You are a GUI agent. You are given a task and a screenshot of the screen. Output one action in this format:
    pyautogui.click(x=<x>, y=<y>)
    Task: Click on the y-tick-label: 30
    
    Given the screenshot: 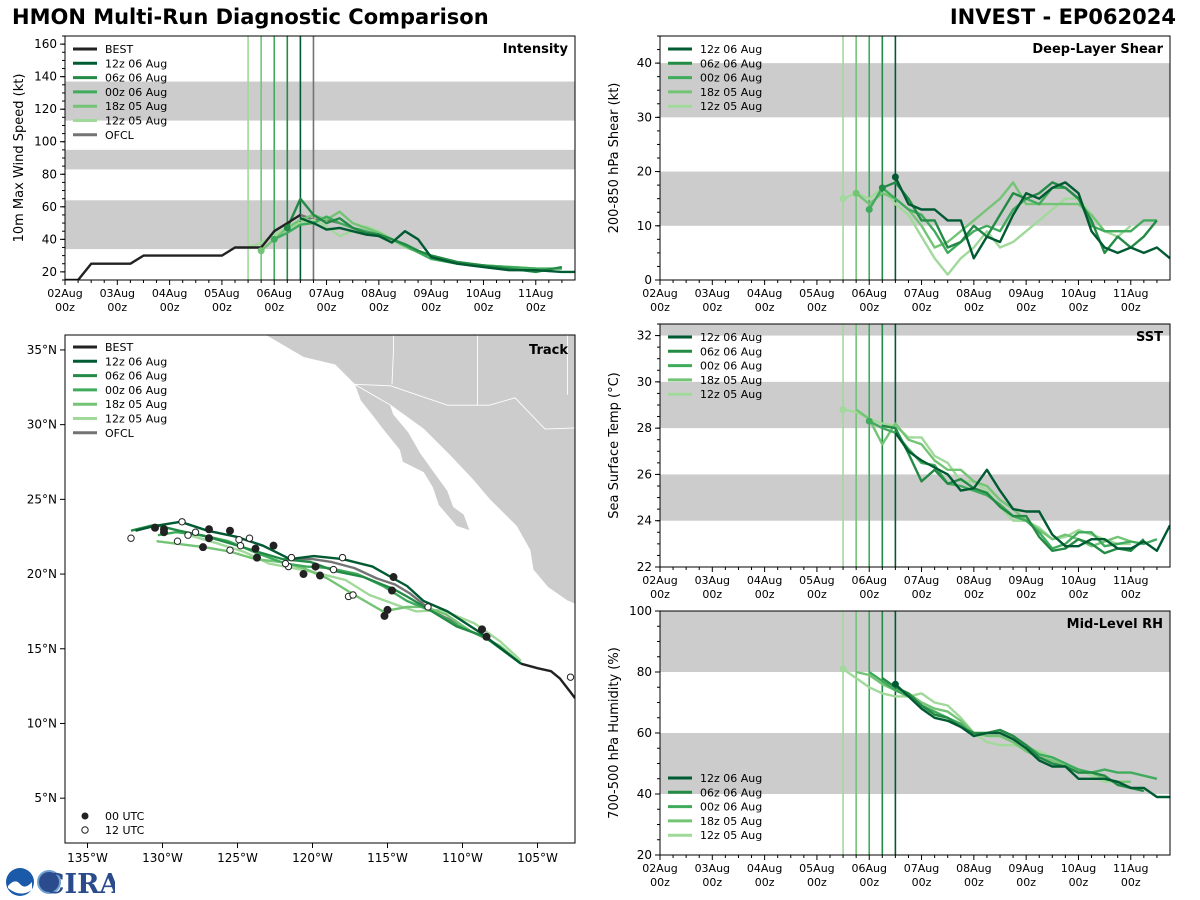 What is the action you would take?
    pyautogui.click(x=644, y=117)
    